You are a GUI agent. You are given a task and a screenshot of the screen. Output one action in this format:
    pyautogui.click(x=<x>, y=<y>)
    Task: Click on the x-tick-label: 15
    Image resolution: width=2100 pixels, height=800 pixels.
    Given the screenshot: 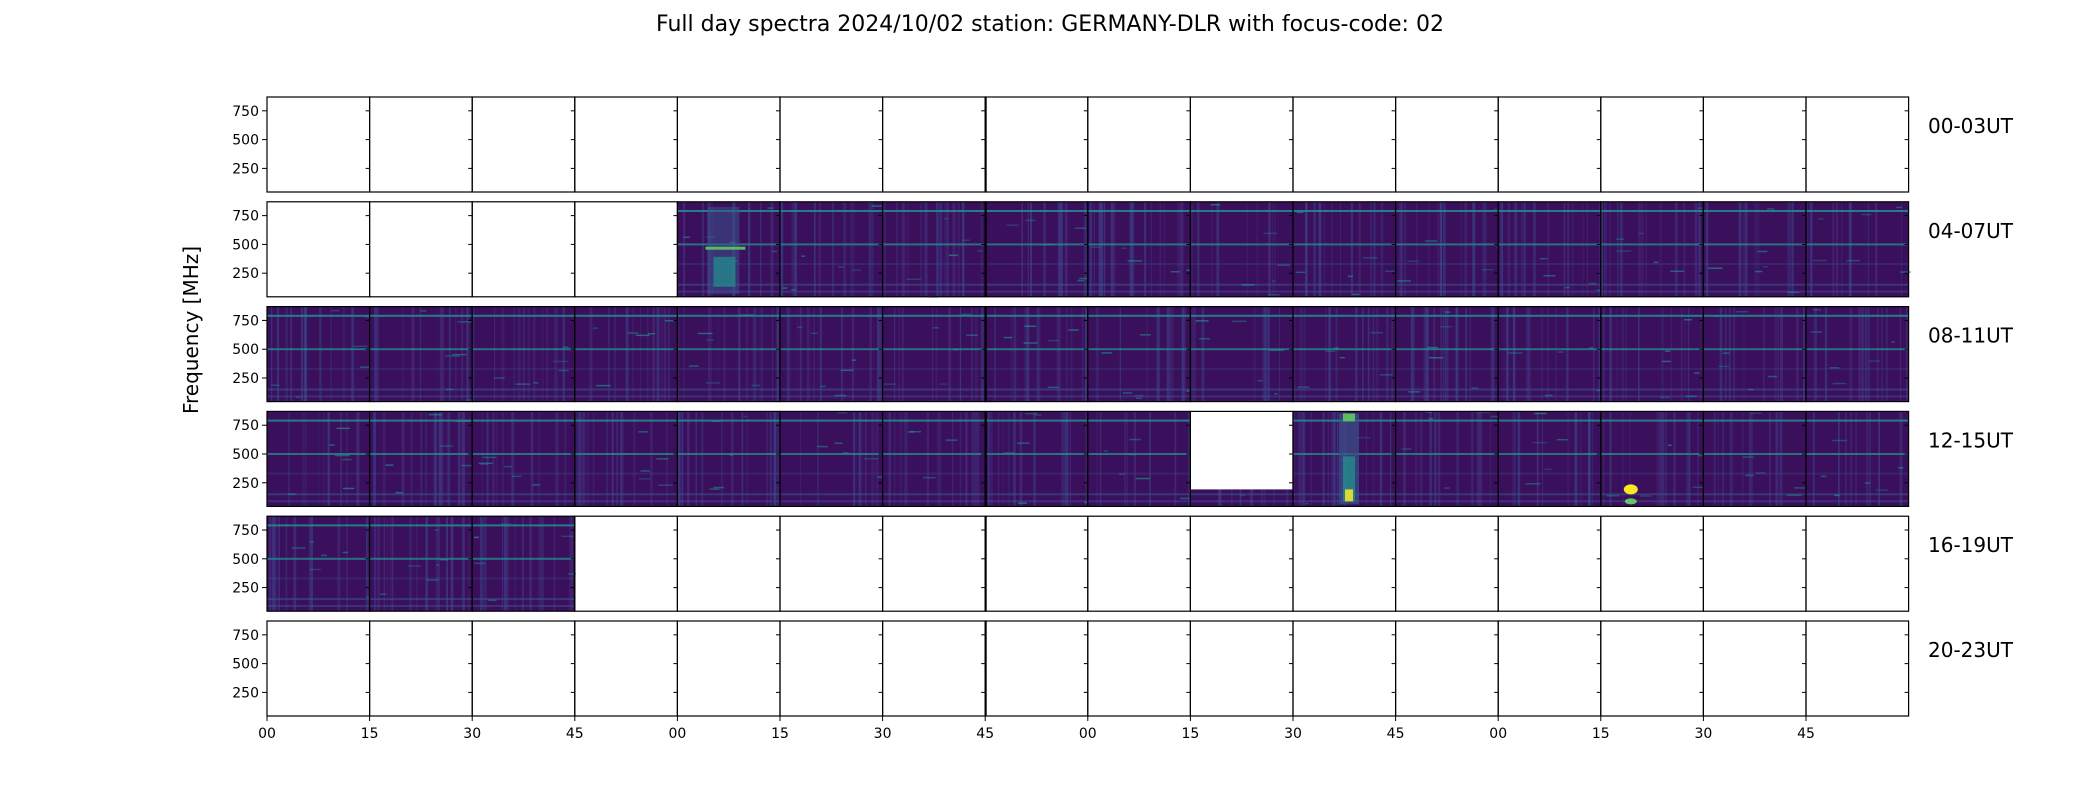 What is the action you would take?
    pyautogui.click(x=1190, y=734)
    